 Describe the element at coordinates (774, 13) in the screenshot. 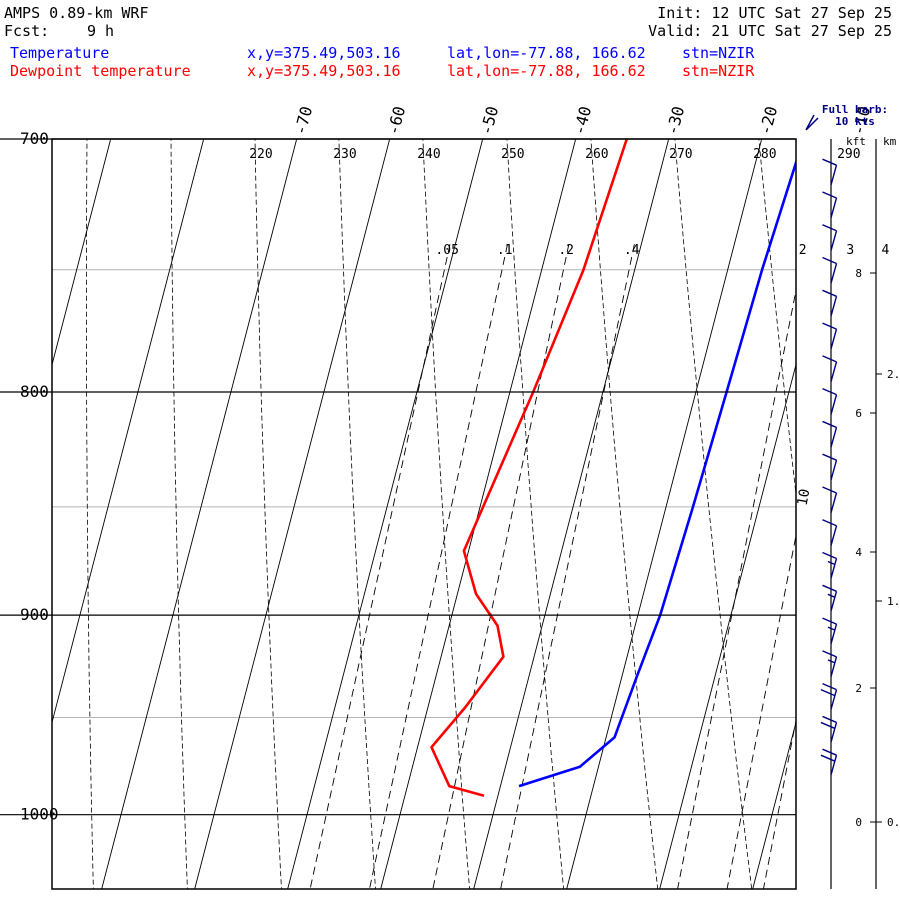

I see `init-time: Init: 12 UTC Sat 27 Sep 25` at that location.